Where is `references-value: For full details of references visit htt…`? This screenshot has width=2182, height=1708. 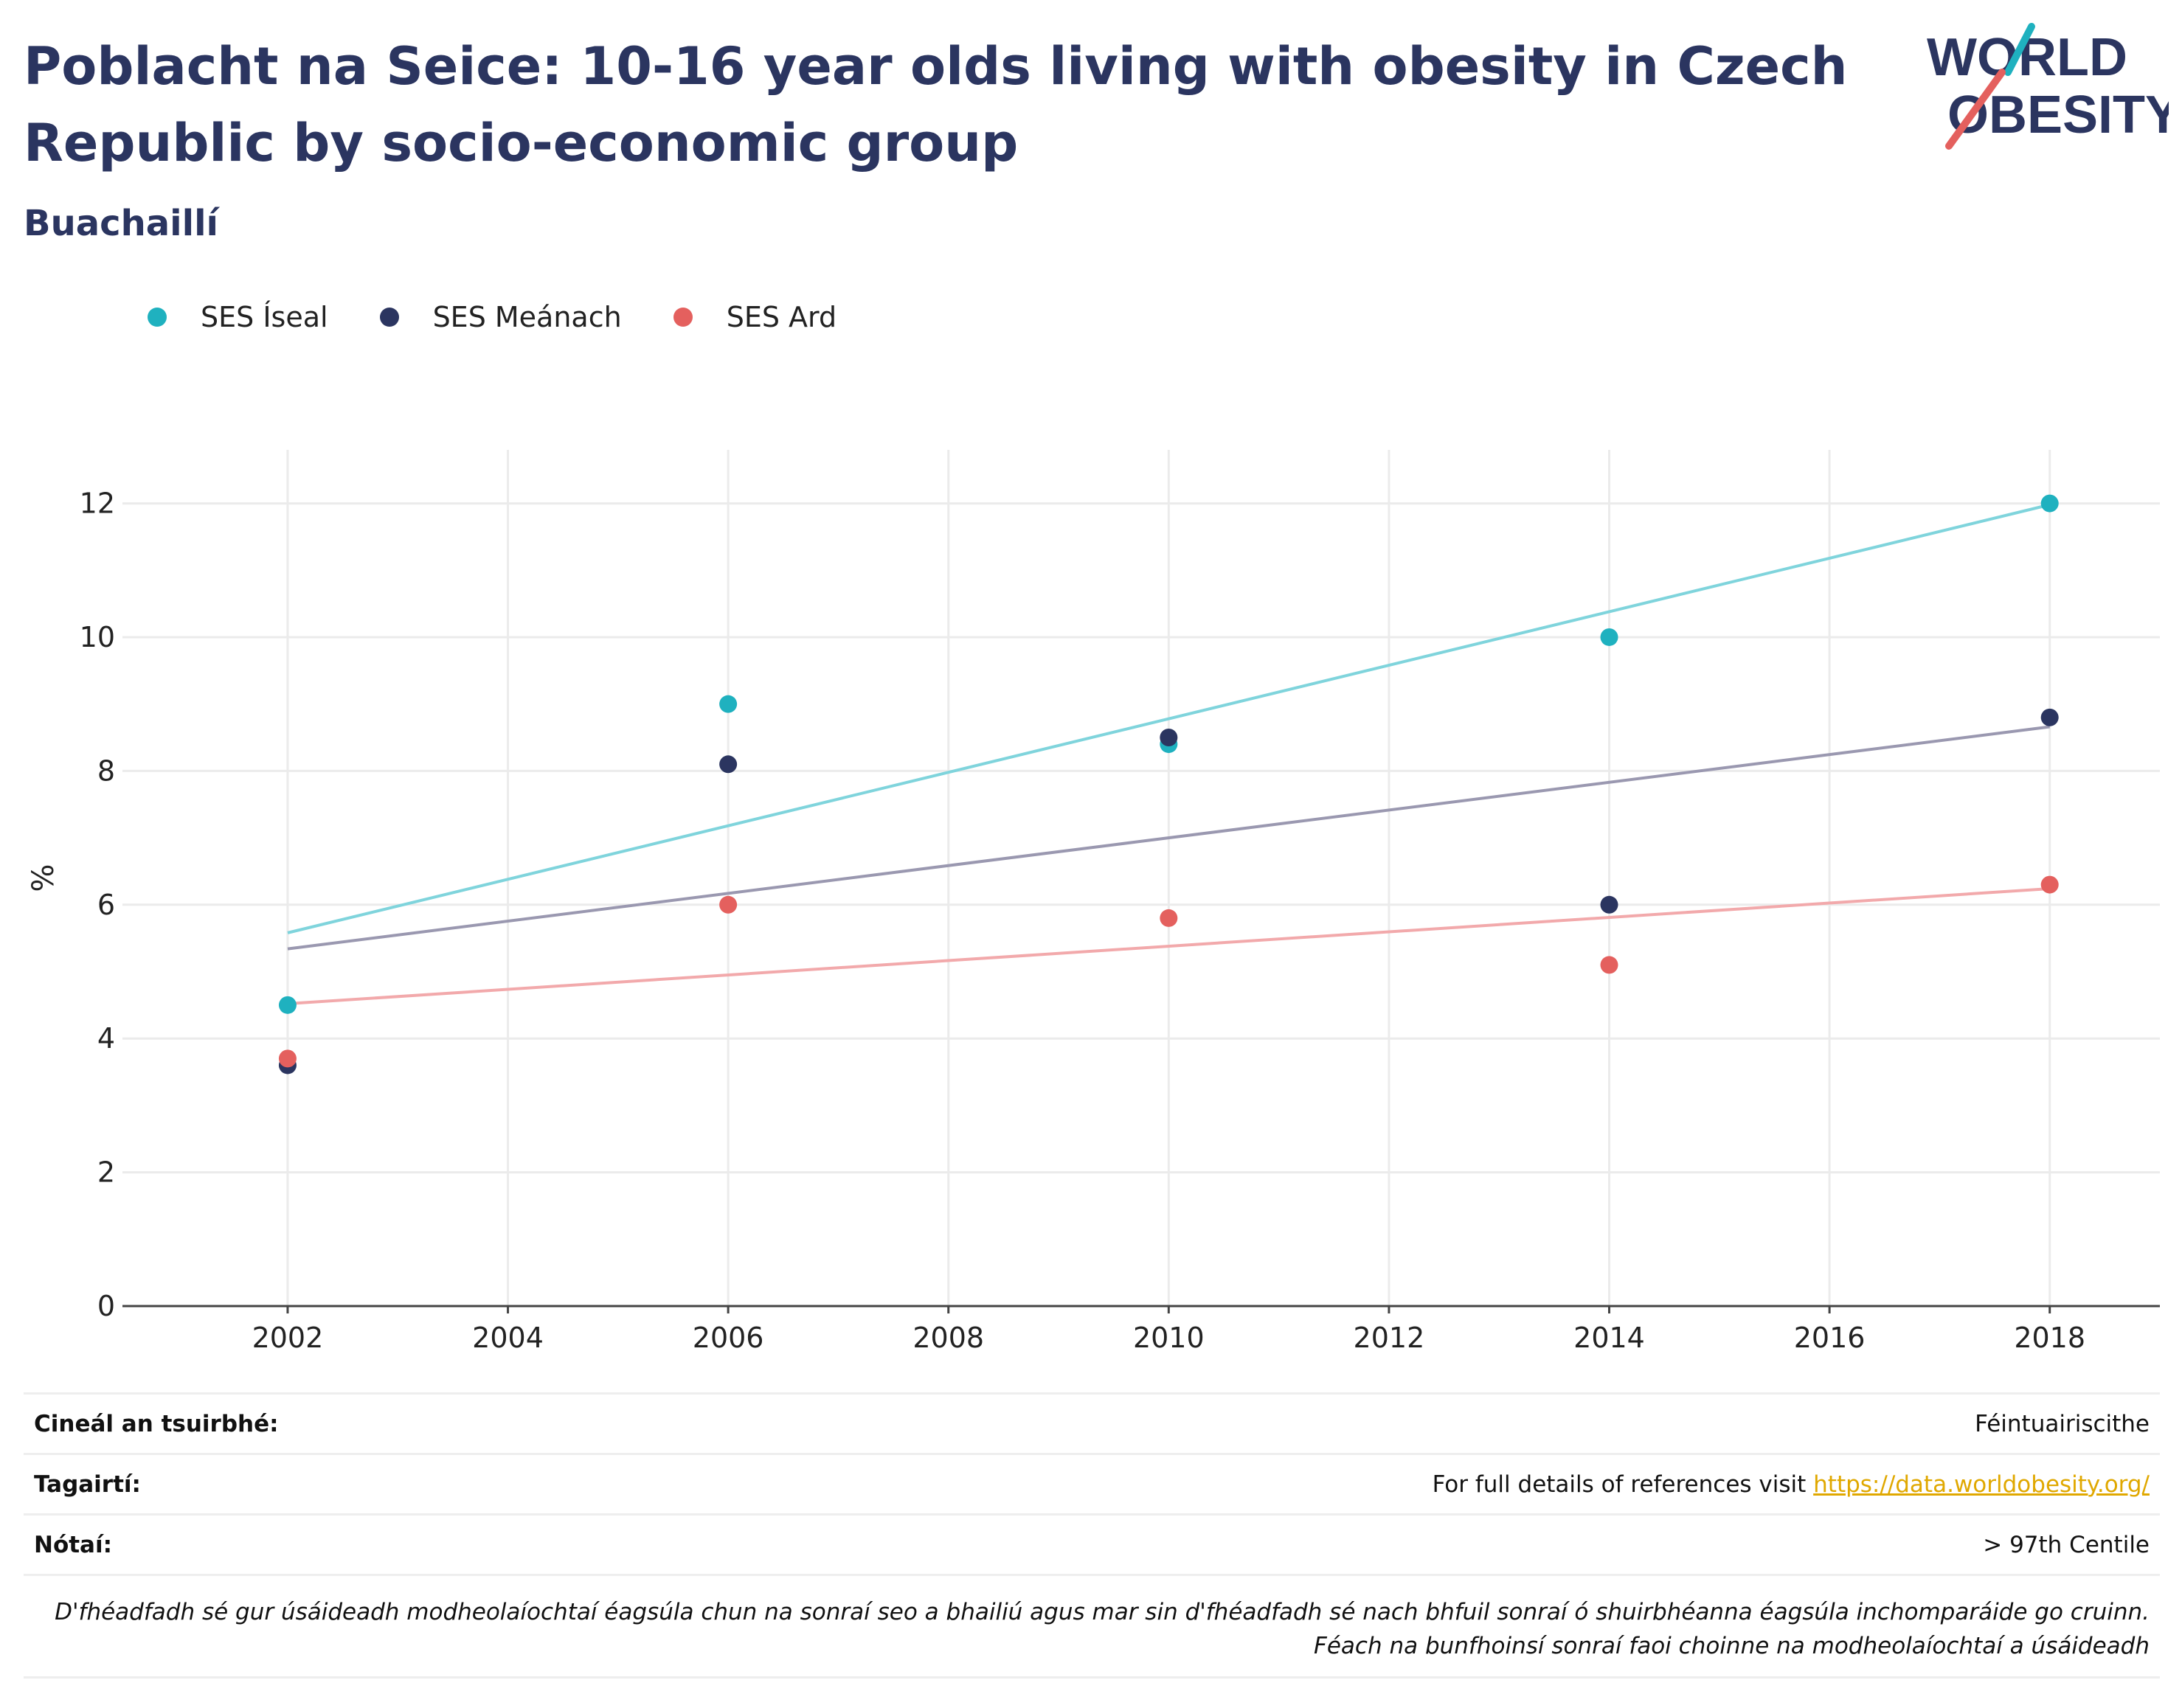
references-value: For full details of references visit htt… is located at coordinates (1791, 1484).